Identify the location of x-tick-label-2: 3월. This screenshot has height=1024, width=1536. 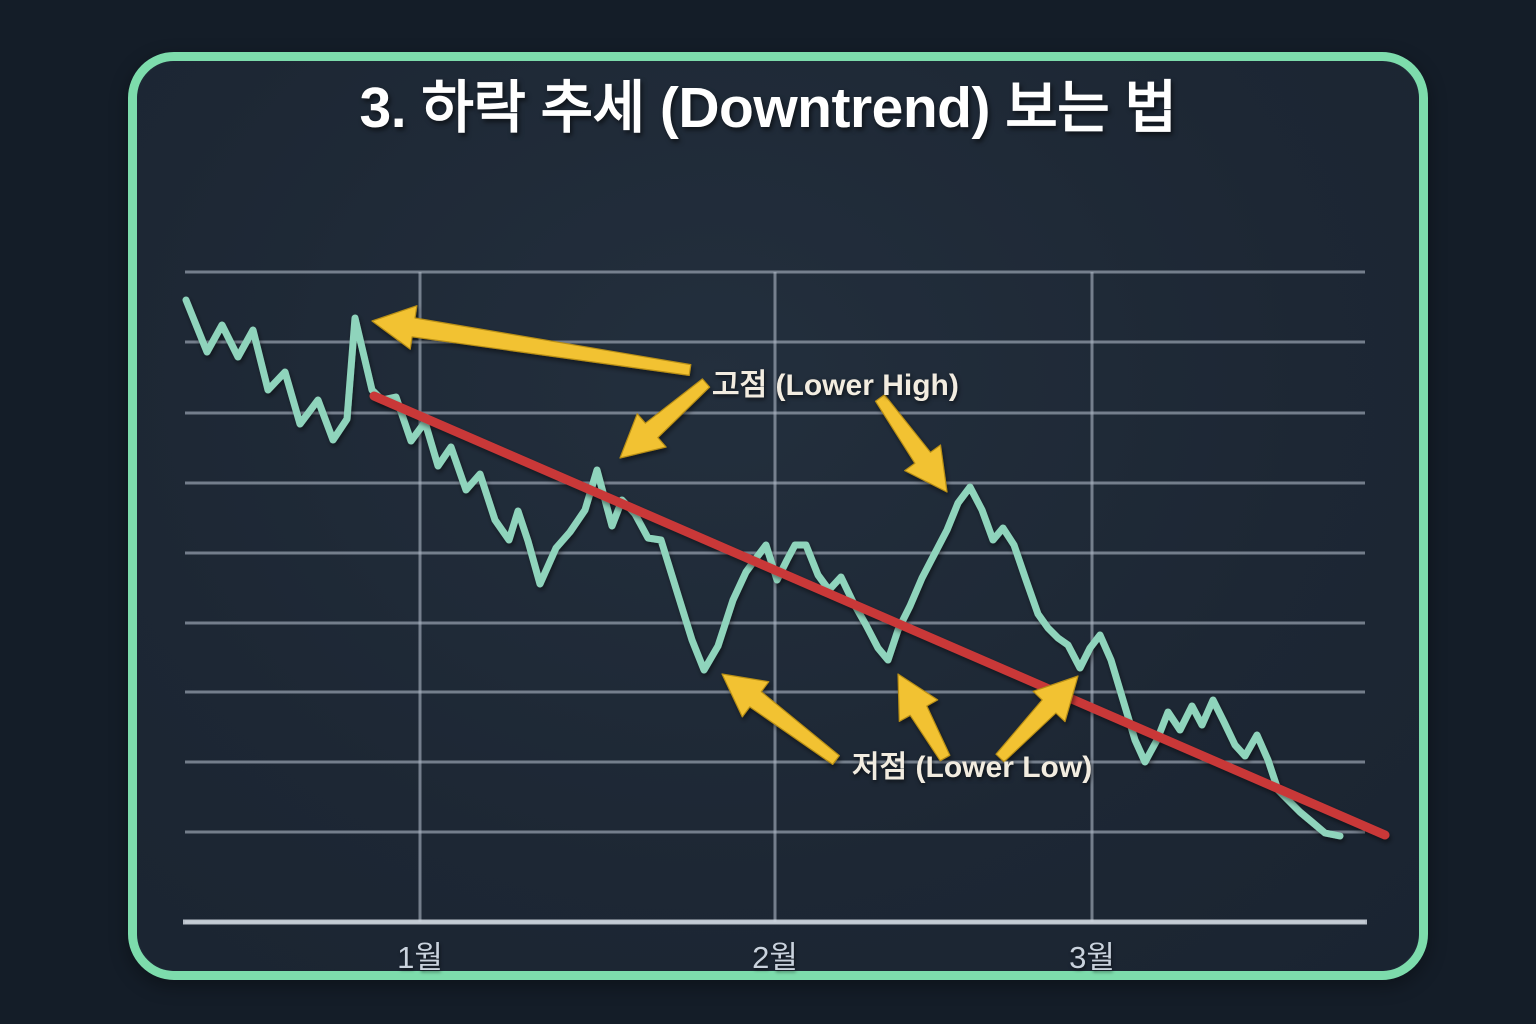
(1092, 957).